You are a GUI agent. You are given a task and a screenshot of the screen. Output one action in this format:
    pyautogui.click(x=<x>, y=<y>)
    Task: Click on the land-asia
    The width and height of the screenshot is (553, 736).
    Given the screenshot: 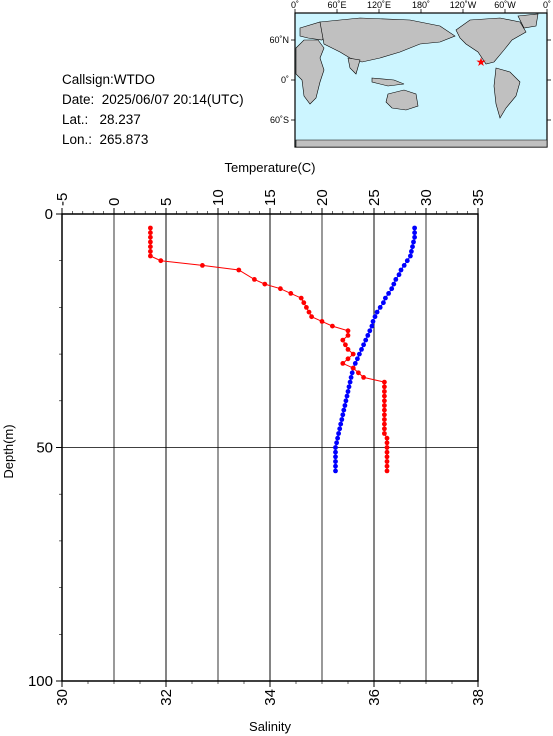 What is the action you would take?
    pyautogui.click(x=387, y=40)
    